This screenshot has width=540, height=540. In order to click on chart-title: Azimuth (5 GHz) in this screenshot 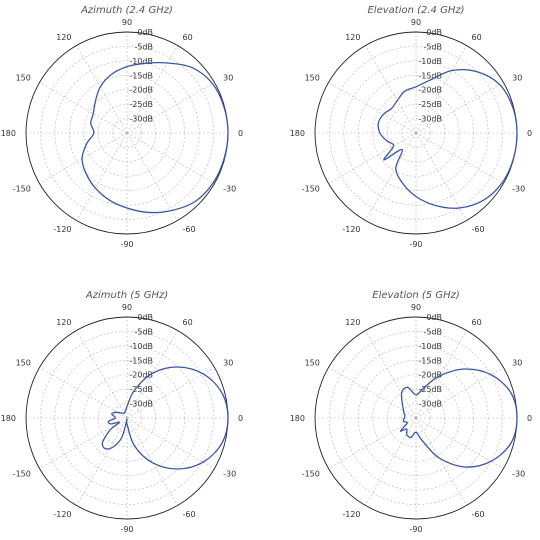, I will do `click(126, 295)`.